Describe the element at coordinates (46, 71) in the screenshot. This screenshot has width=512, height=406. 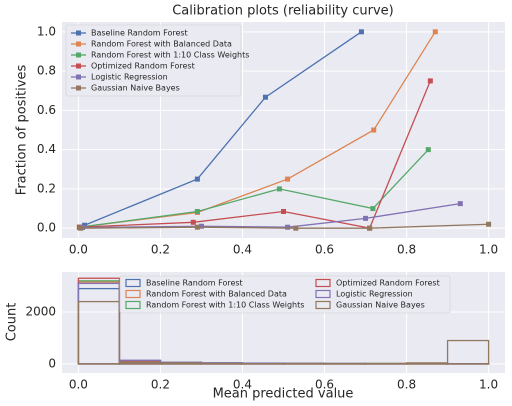
I see `y-tick-label: 0.8` at that location.